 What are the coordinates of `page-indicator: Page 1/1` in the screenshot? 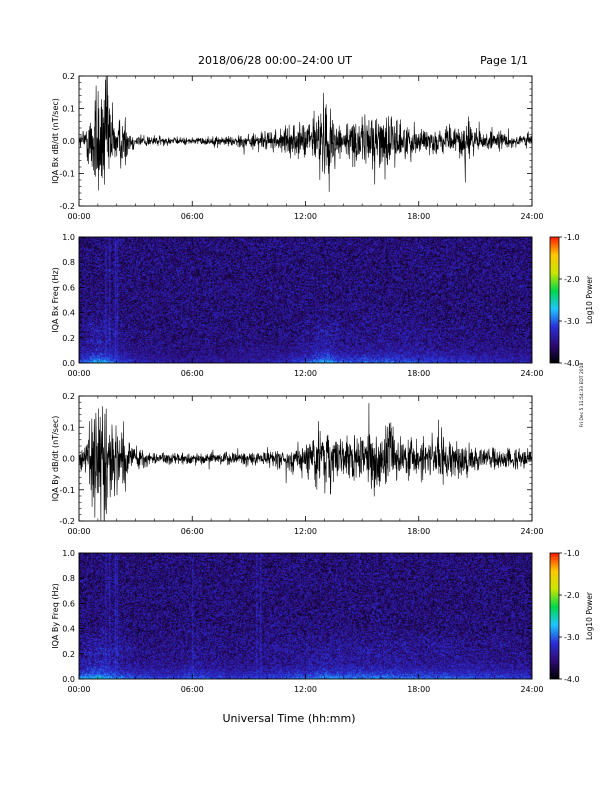 It's located at (504, 60).